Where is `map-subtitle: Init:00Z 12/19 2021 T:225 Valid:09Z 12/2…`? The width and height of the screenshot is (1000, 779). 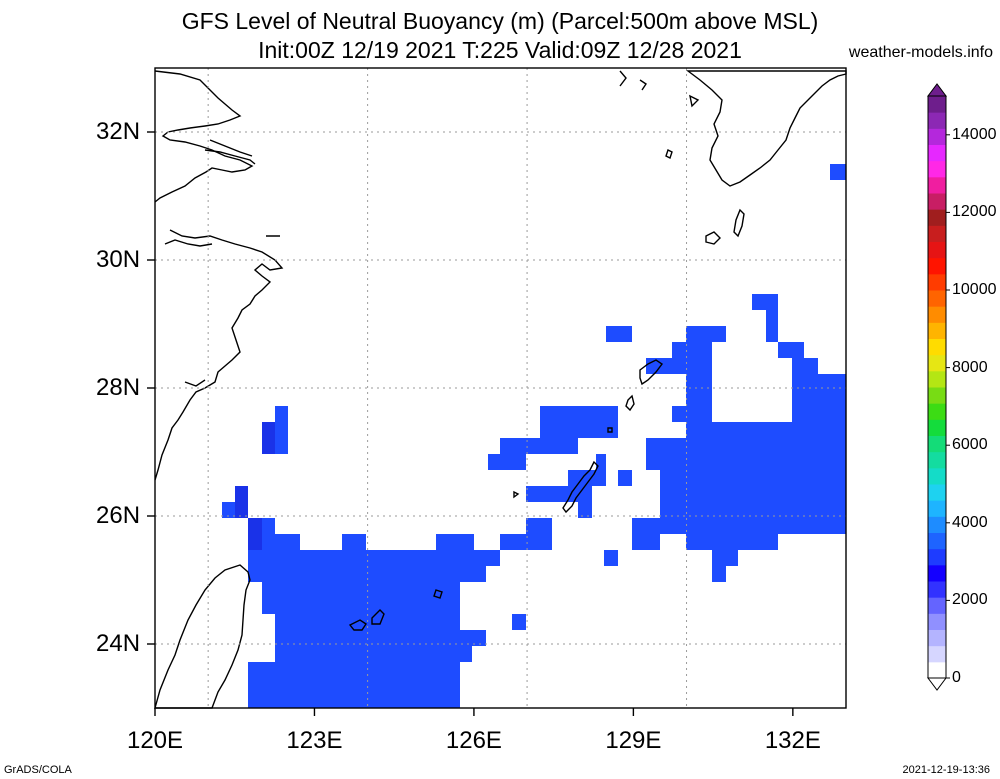 map-subtitle: Init:00Z 12/19 2021 T:225 Valid:09Z 12/2… is located at coordinates (500, 50).